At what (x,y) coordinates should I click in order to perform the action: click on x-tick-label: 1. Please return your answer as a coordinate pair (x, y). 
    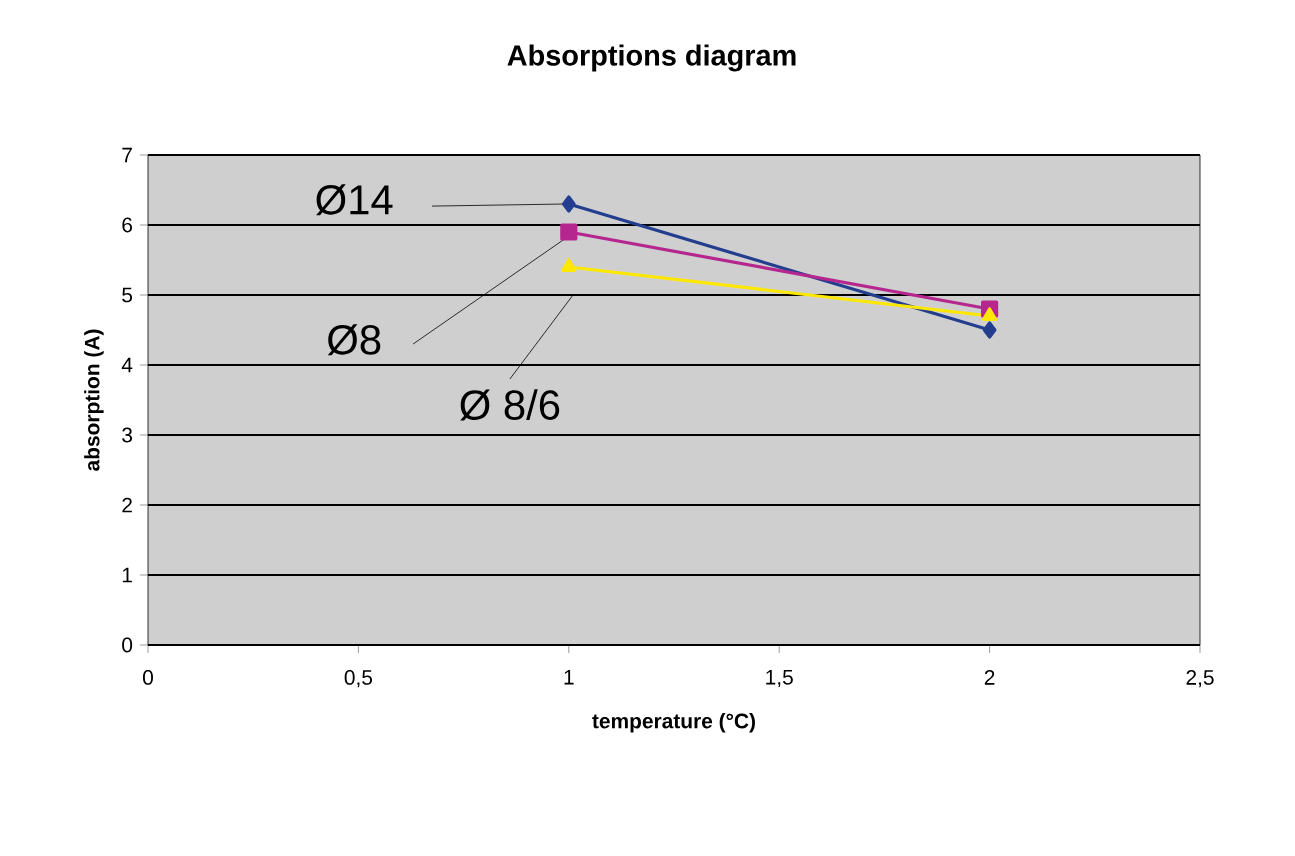
    Looking at the image, I should click on (569, 677).